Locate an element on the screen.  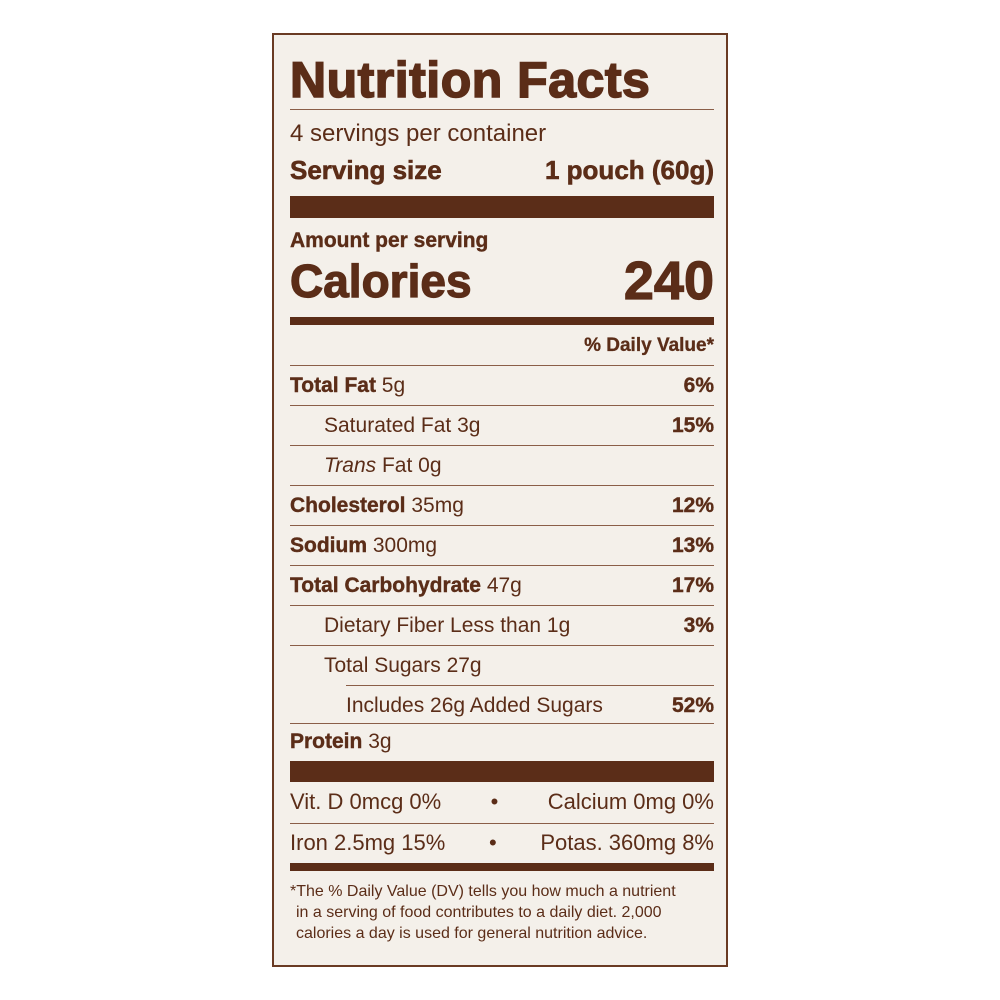
nutrient-dv: 12% is located at coordinates (692, 505).